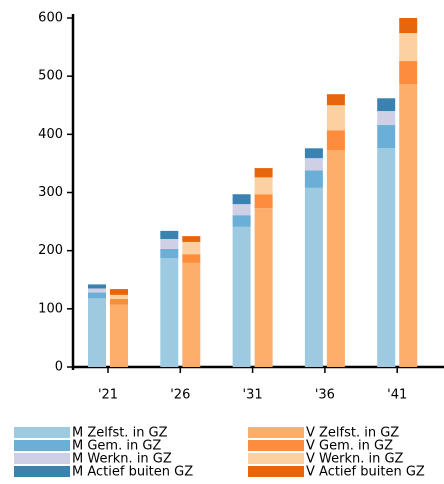 This screenshot has height=484, width=444. Describe the element at coordinates (50, 192) in the screenshot. I see `y-tick-label: 300` at that location.